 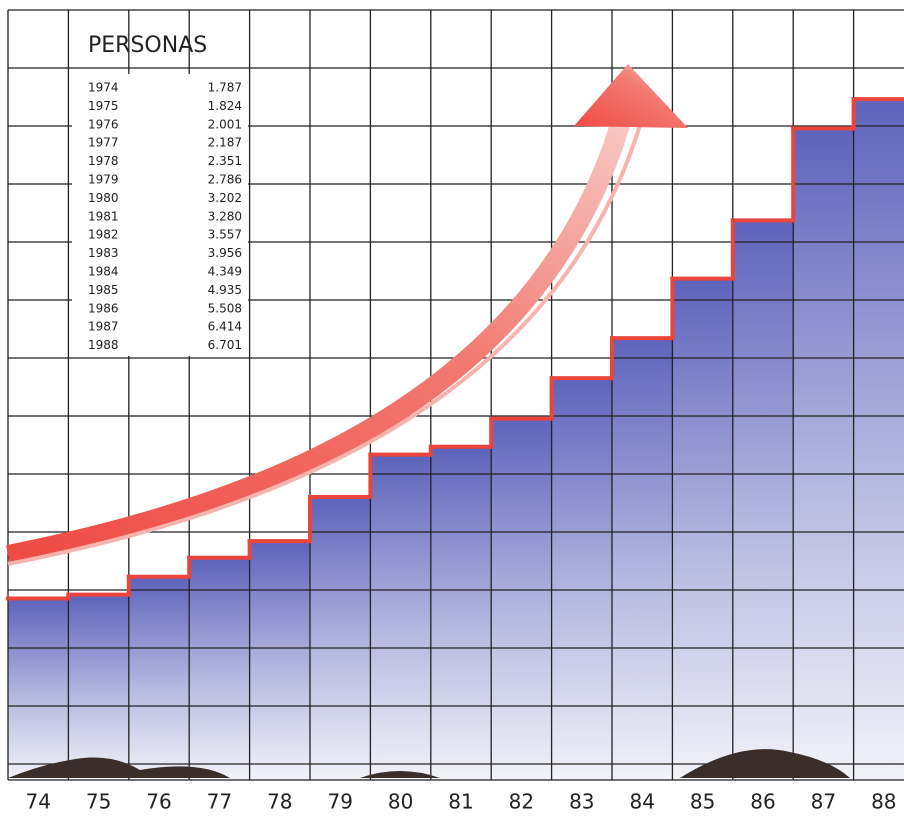 What do you see at coordinates (631, 96) in the screenshot?
I see `arrow-head` at bounding box center [631, 96].